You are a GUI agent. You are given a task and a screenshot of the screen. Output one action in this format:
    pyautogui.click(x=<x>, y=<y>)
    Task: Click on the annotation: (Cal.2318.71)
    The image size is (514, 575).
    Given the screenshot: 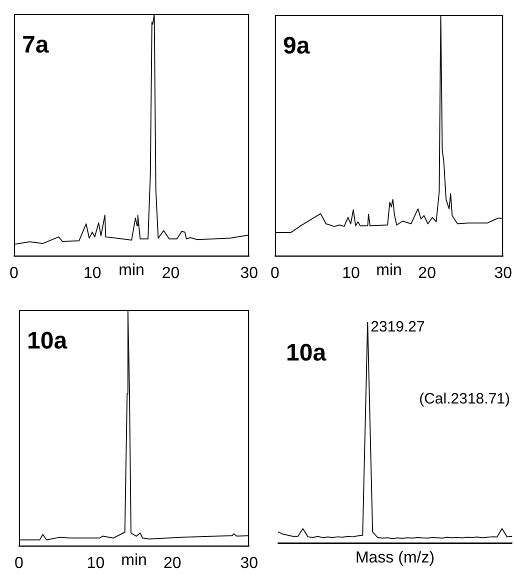 What is the action you would take?
    pyautogui.click(x=464, y=399)
    